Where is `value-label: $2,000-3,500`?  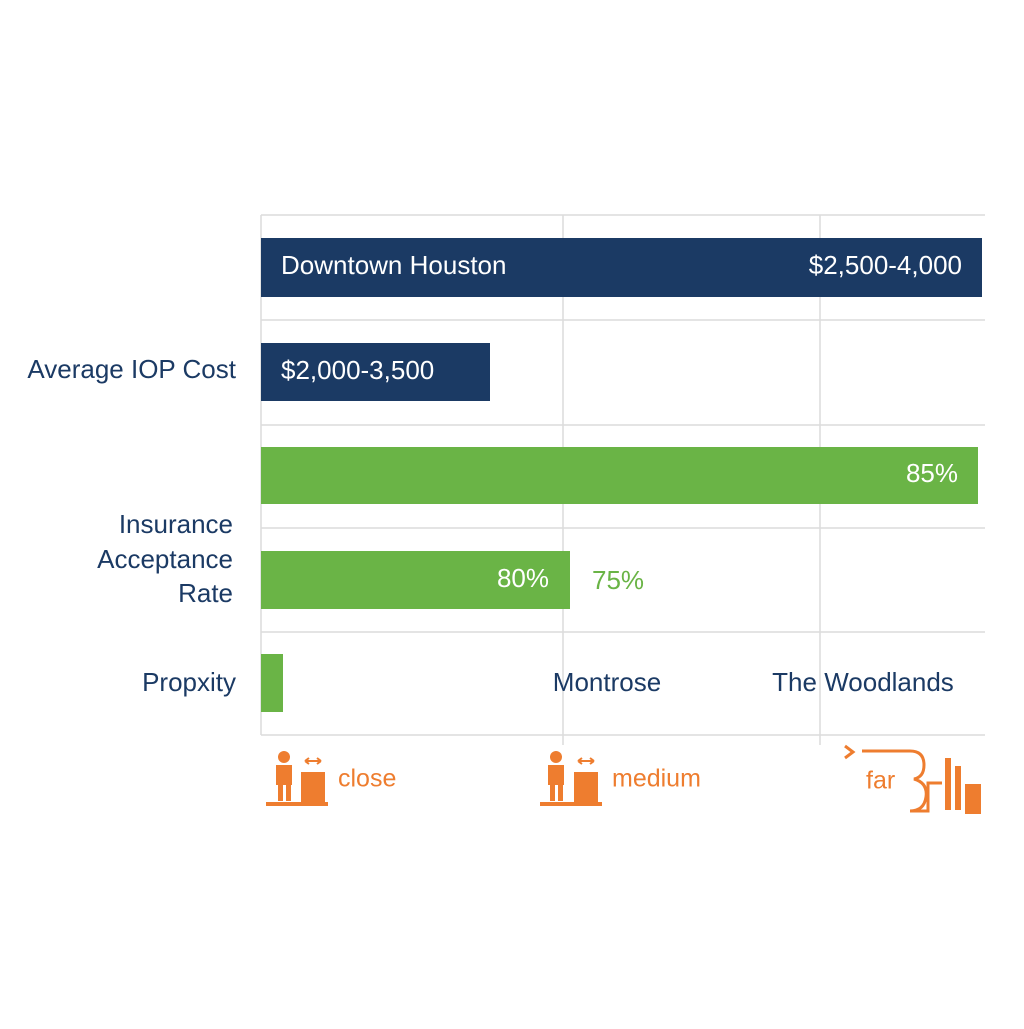
value-label: $2,000-3,500 is located at coordinates (357, 370).